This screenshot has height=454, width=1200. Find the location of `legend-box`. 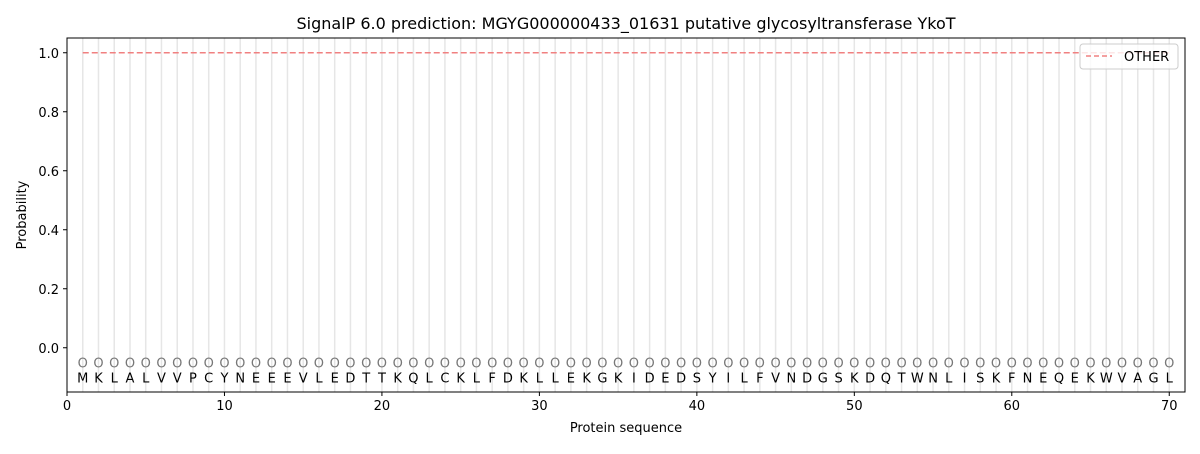

legend-box is located at coordinates (1129, 56).